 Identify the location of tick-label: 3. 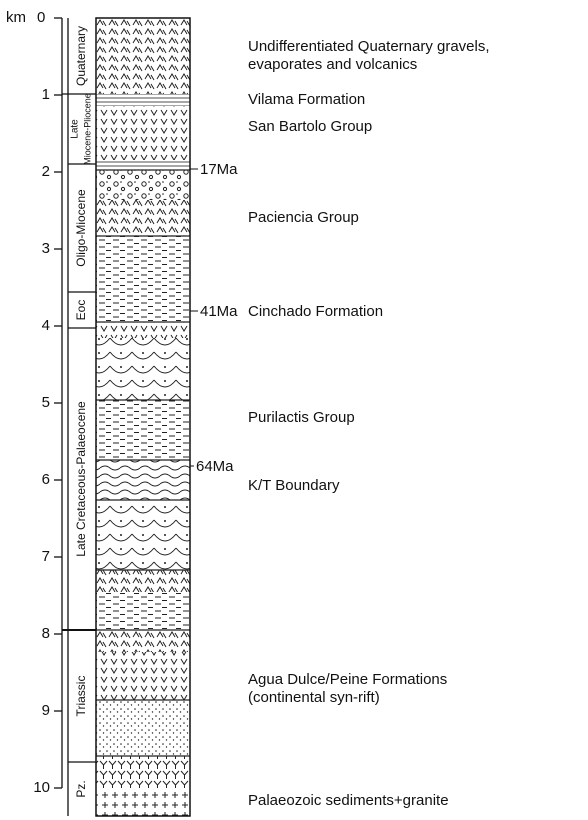
(46, 248).